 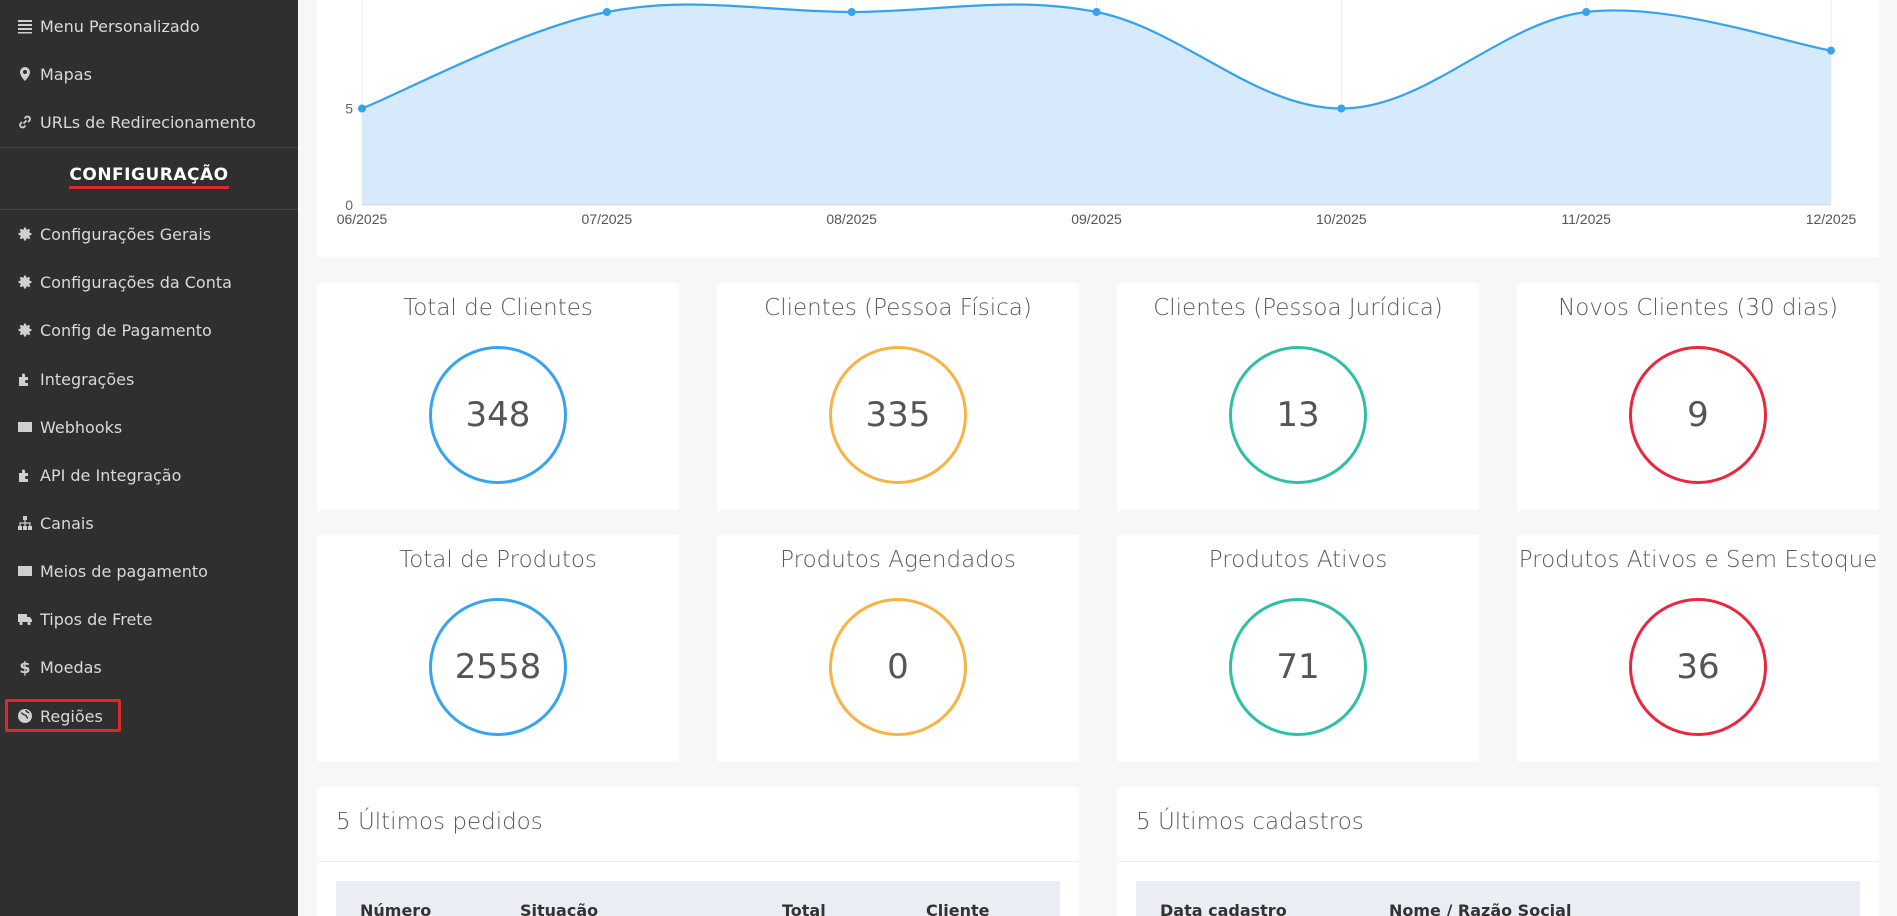 I want to click on cadastros-table-header: Data cadastro Nome / Razão Social, so click(x=1498, y=898).